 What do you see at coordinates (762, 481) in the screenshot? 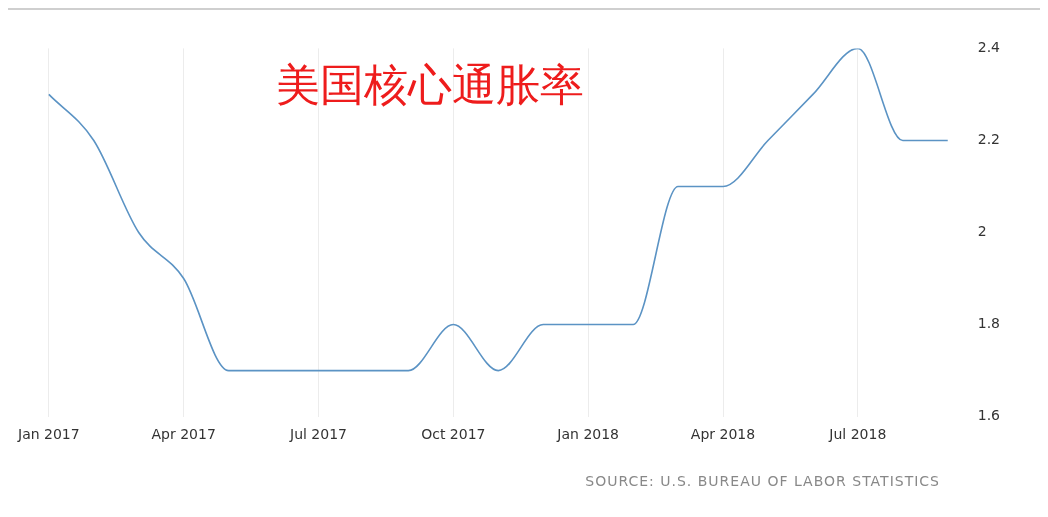
I see `source-note: SOURCE: U.S. BUREAU OF LABOR STATISTICS` at bounding box center [762, 481].